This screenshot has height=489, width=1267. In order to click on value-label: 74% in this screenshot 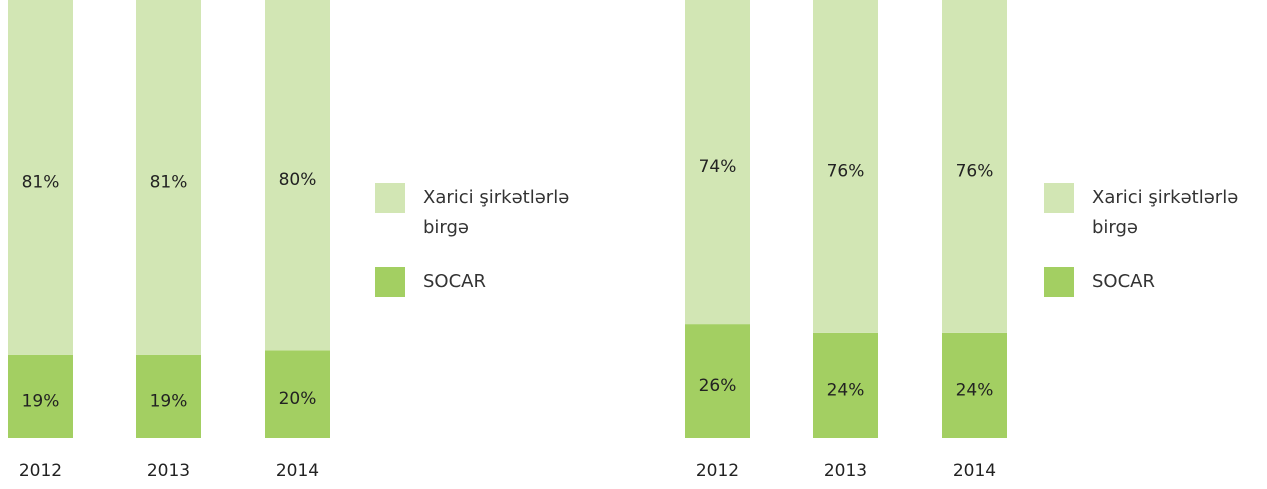, I will do `click(718, 167)`.